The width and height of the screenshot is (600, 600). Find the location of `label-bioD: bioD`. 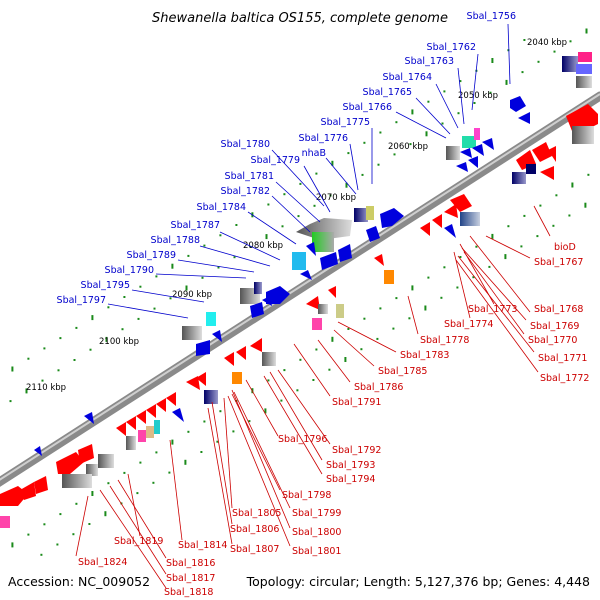

label-bioD: bioD is located at coordinates (565, 247).